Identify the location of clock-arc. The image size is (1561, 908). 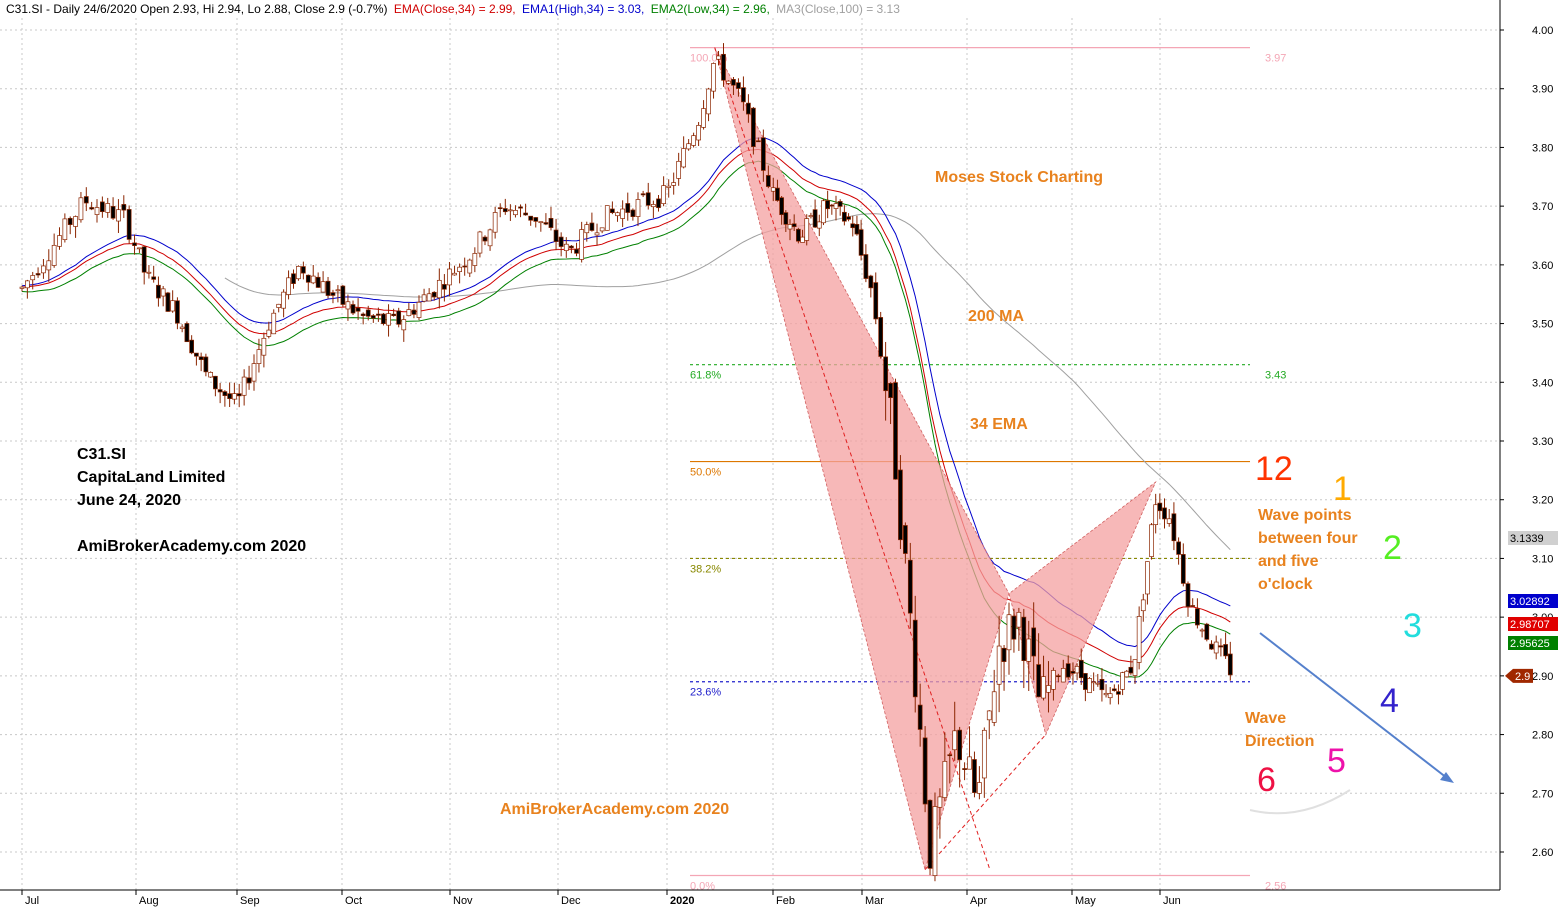
(1300, 802).